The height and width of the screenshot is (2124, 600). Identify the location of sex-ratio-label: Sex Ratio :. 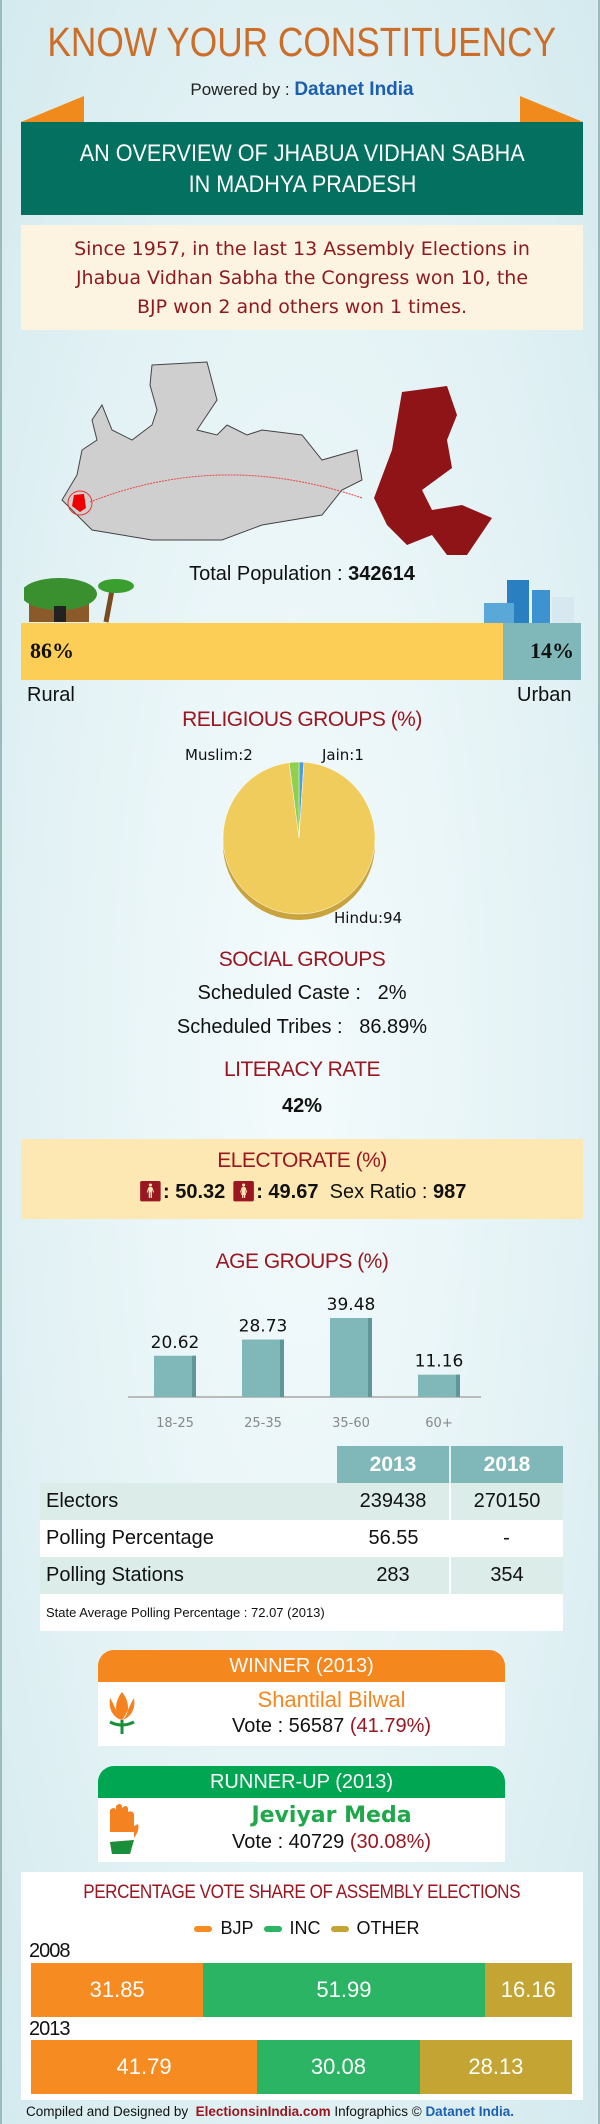
(378, 1192).